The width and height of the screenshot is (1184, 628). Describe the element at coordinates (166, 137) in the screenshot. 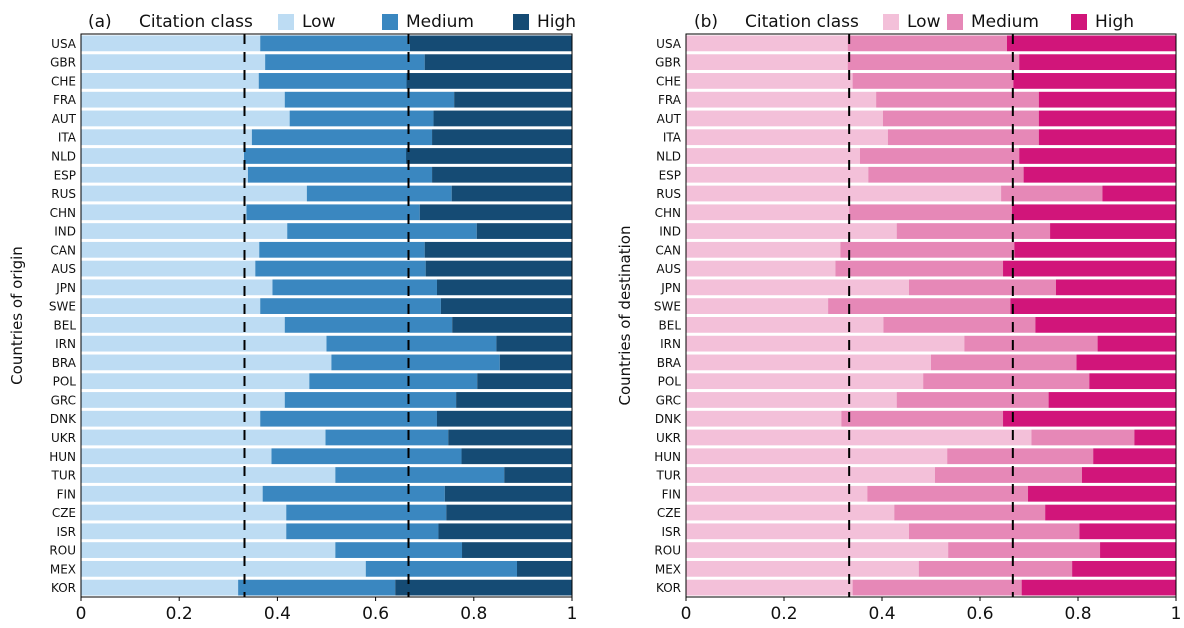

I see `bar-ita-low` at that location.